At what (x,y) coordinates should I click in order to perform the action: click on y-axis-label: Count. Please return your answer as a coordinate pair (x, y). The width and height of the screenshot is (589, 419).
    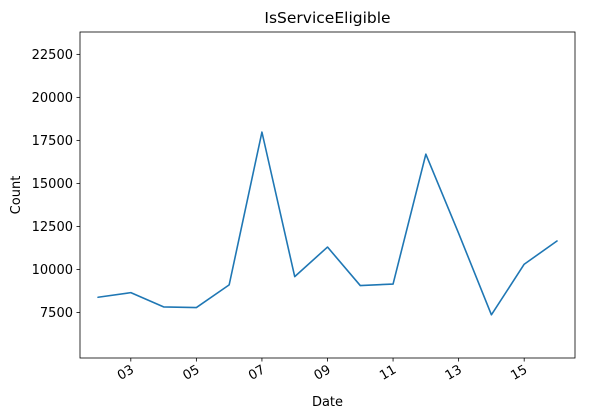
    Looking at the image, I should click on (16, 195).